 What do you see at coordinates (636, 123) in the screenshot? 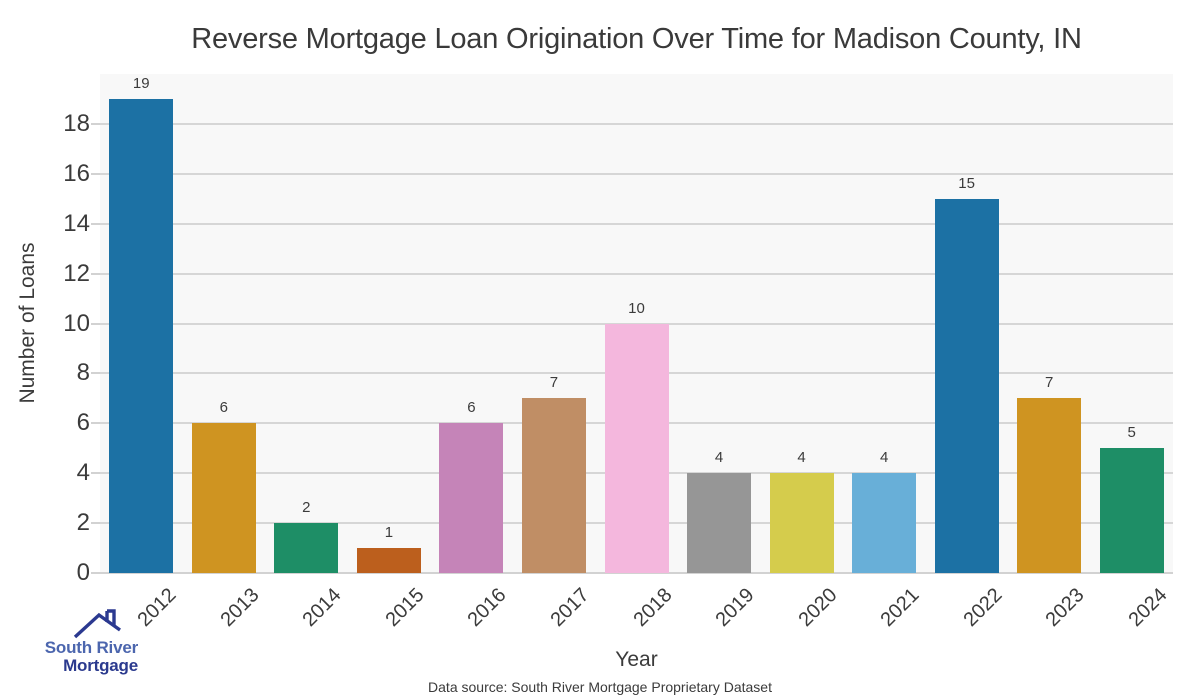
I see `gridline-y18` at bounding box center [636, 123].